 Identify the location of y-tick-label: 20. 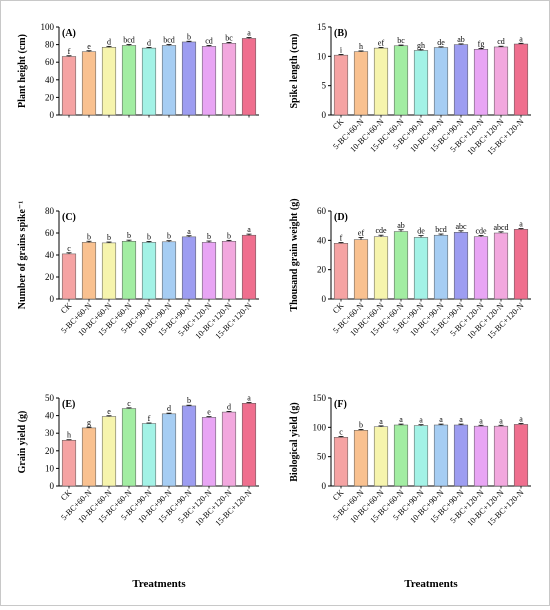
(50, 97).